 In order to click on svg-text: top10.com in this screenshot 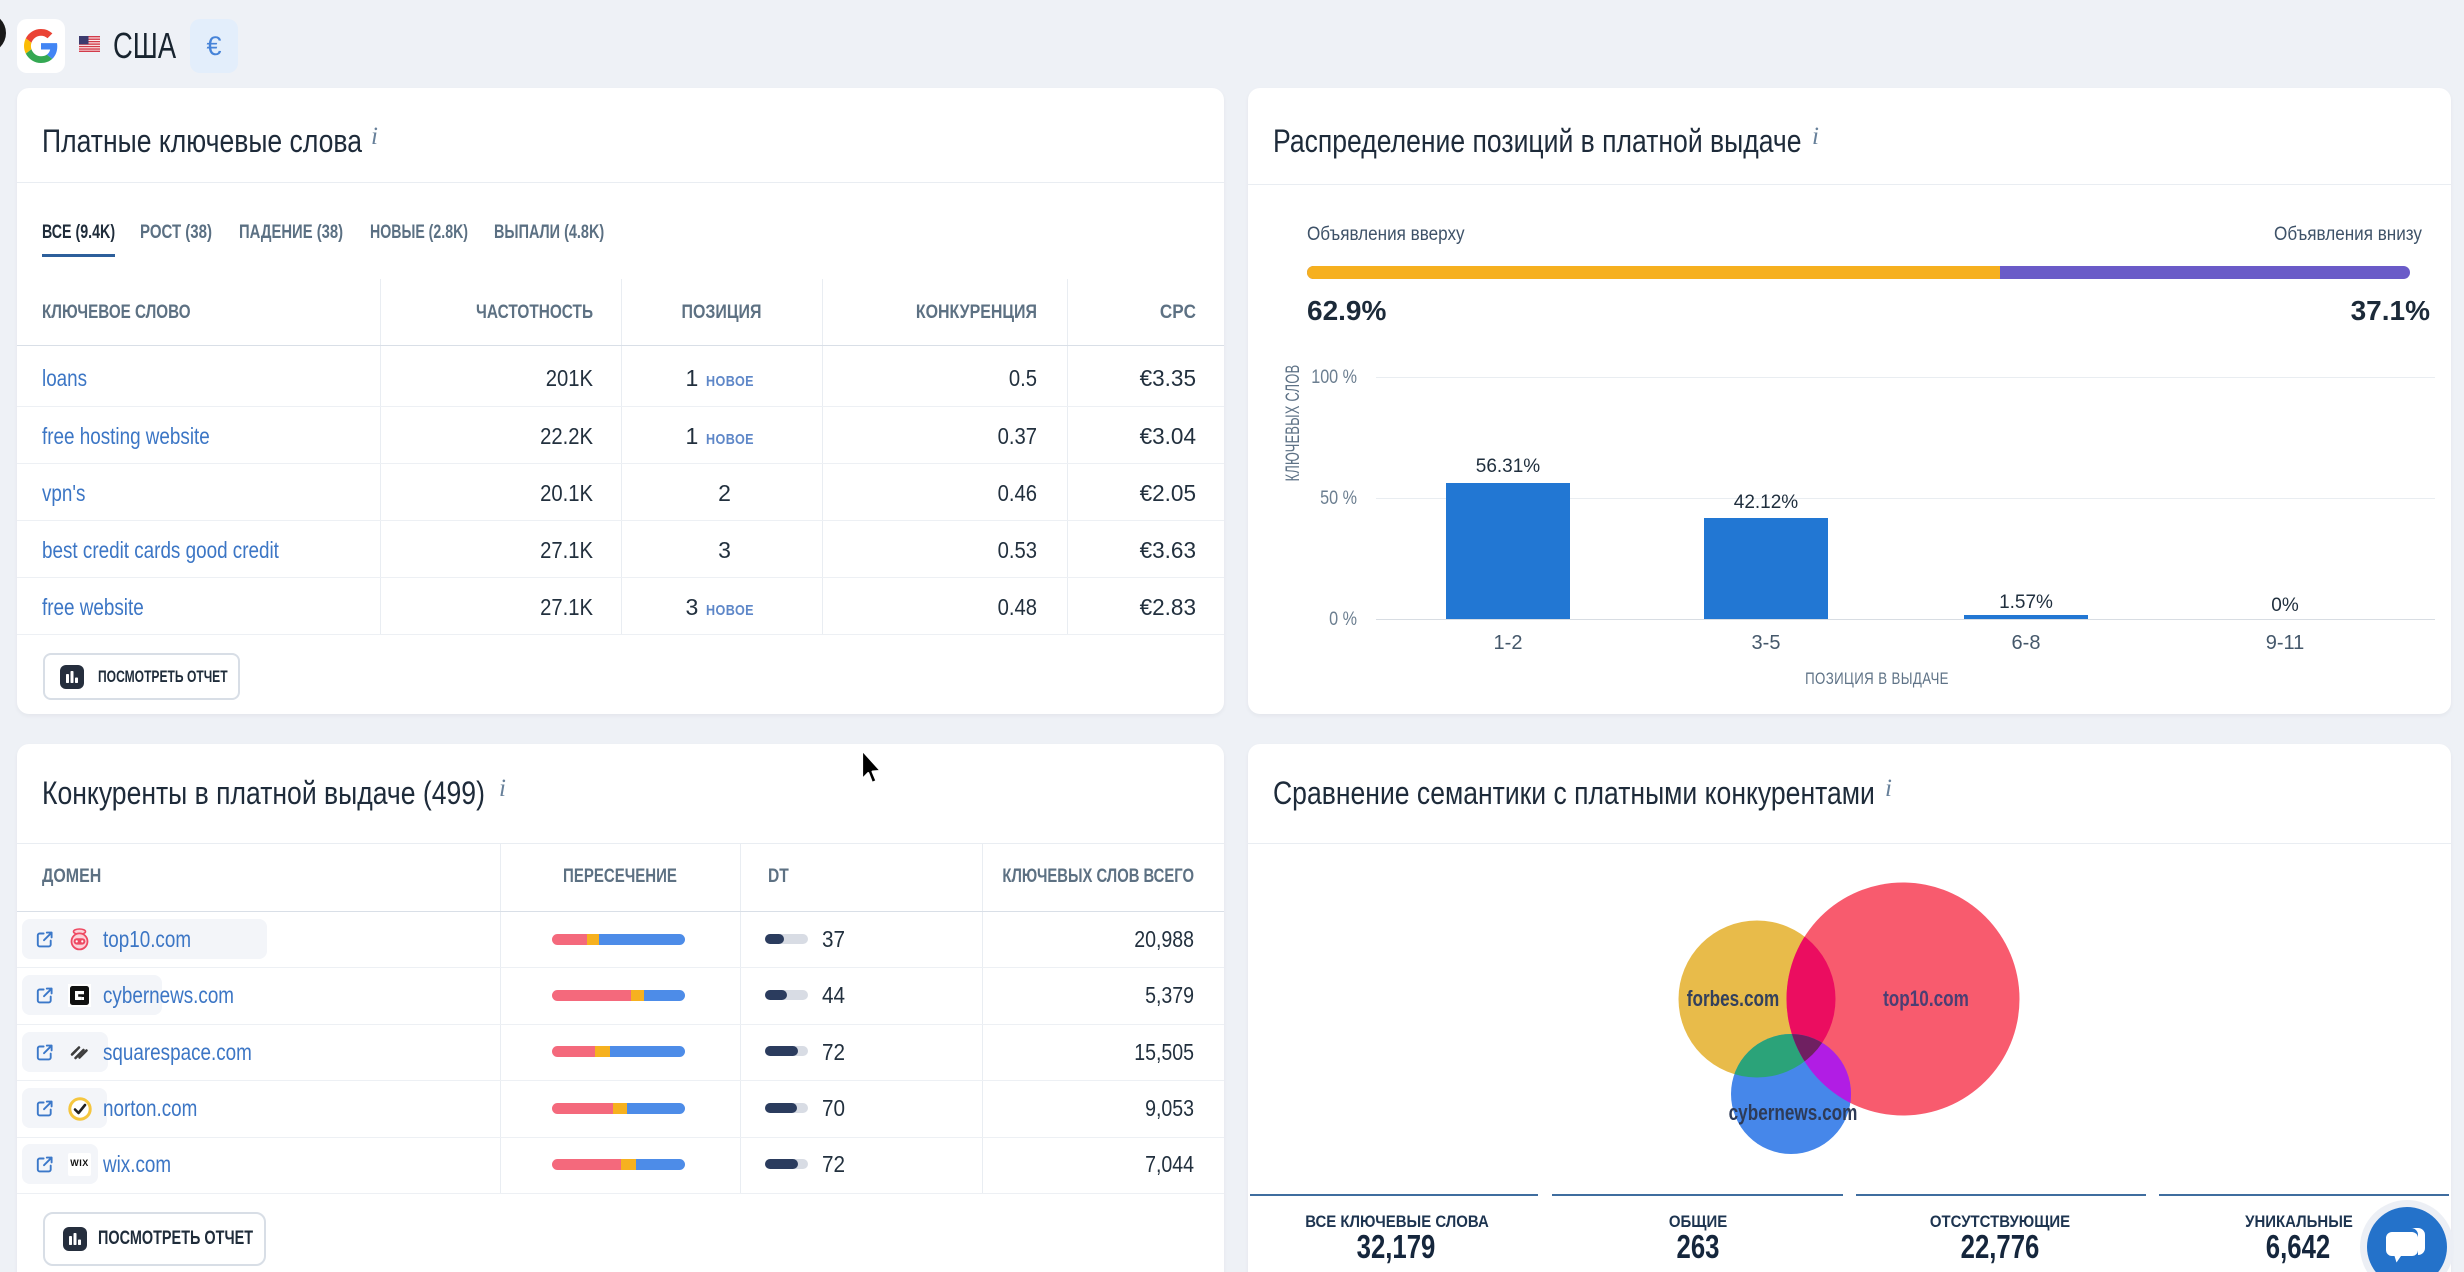, I will do `click(1926, 999)`.